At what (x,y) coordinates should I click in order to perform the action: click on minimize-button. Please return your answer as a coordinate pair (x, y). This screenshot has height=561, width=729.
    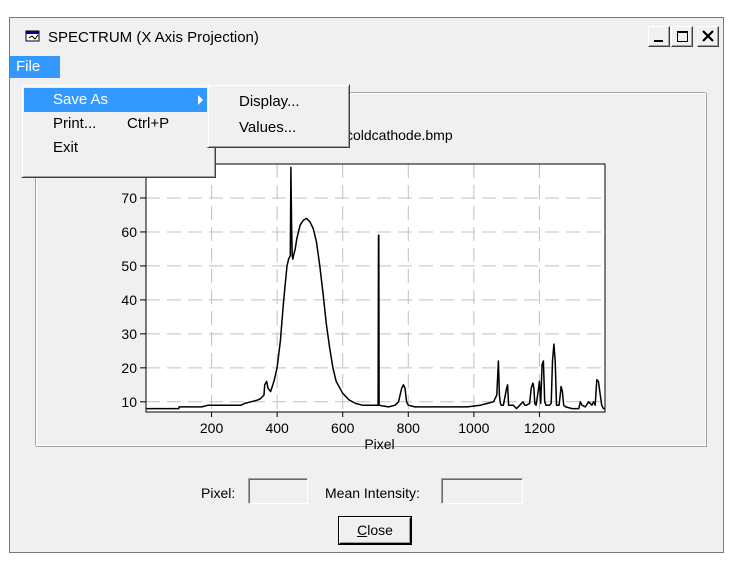
    Looking at the image, I should click on (659, 36).